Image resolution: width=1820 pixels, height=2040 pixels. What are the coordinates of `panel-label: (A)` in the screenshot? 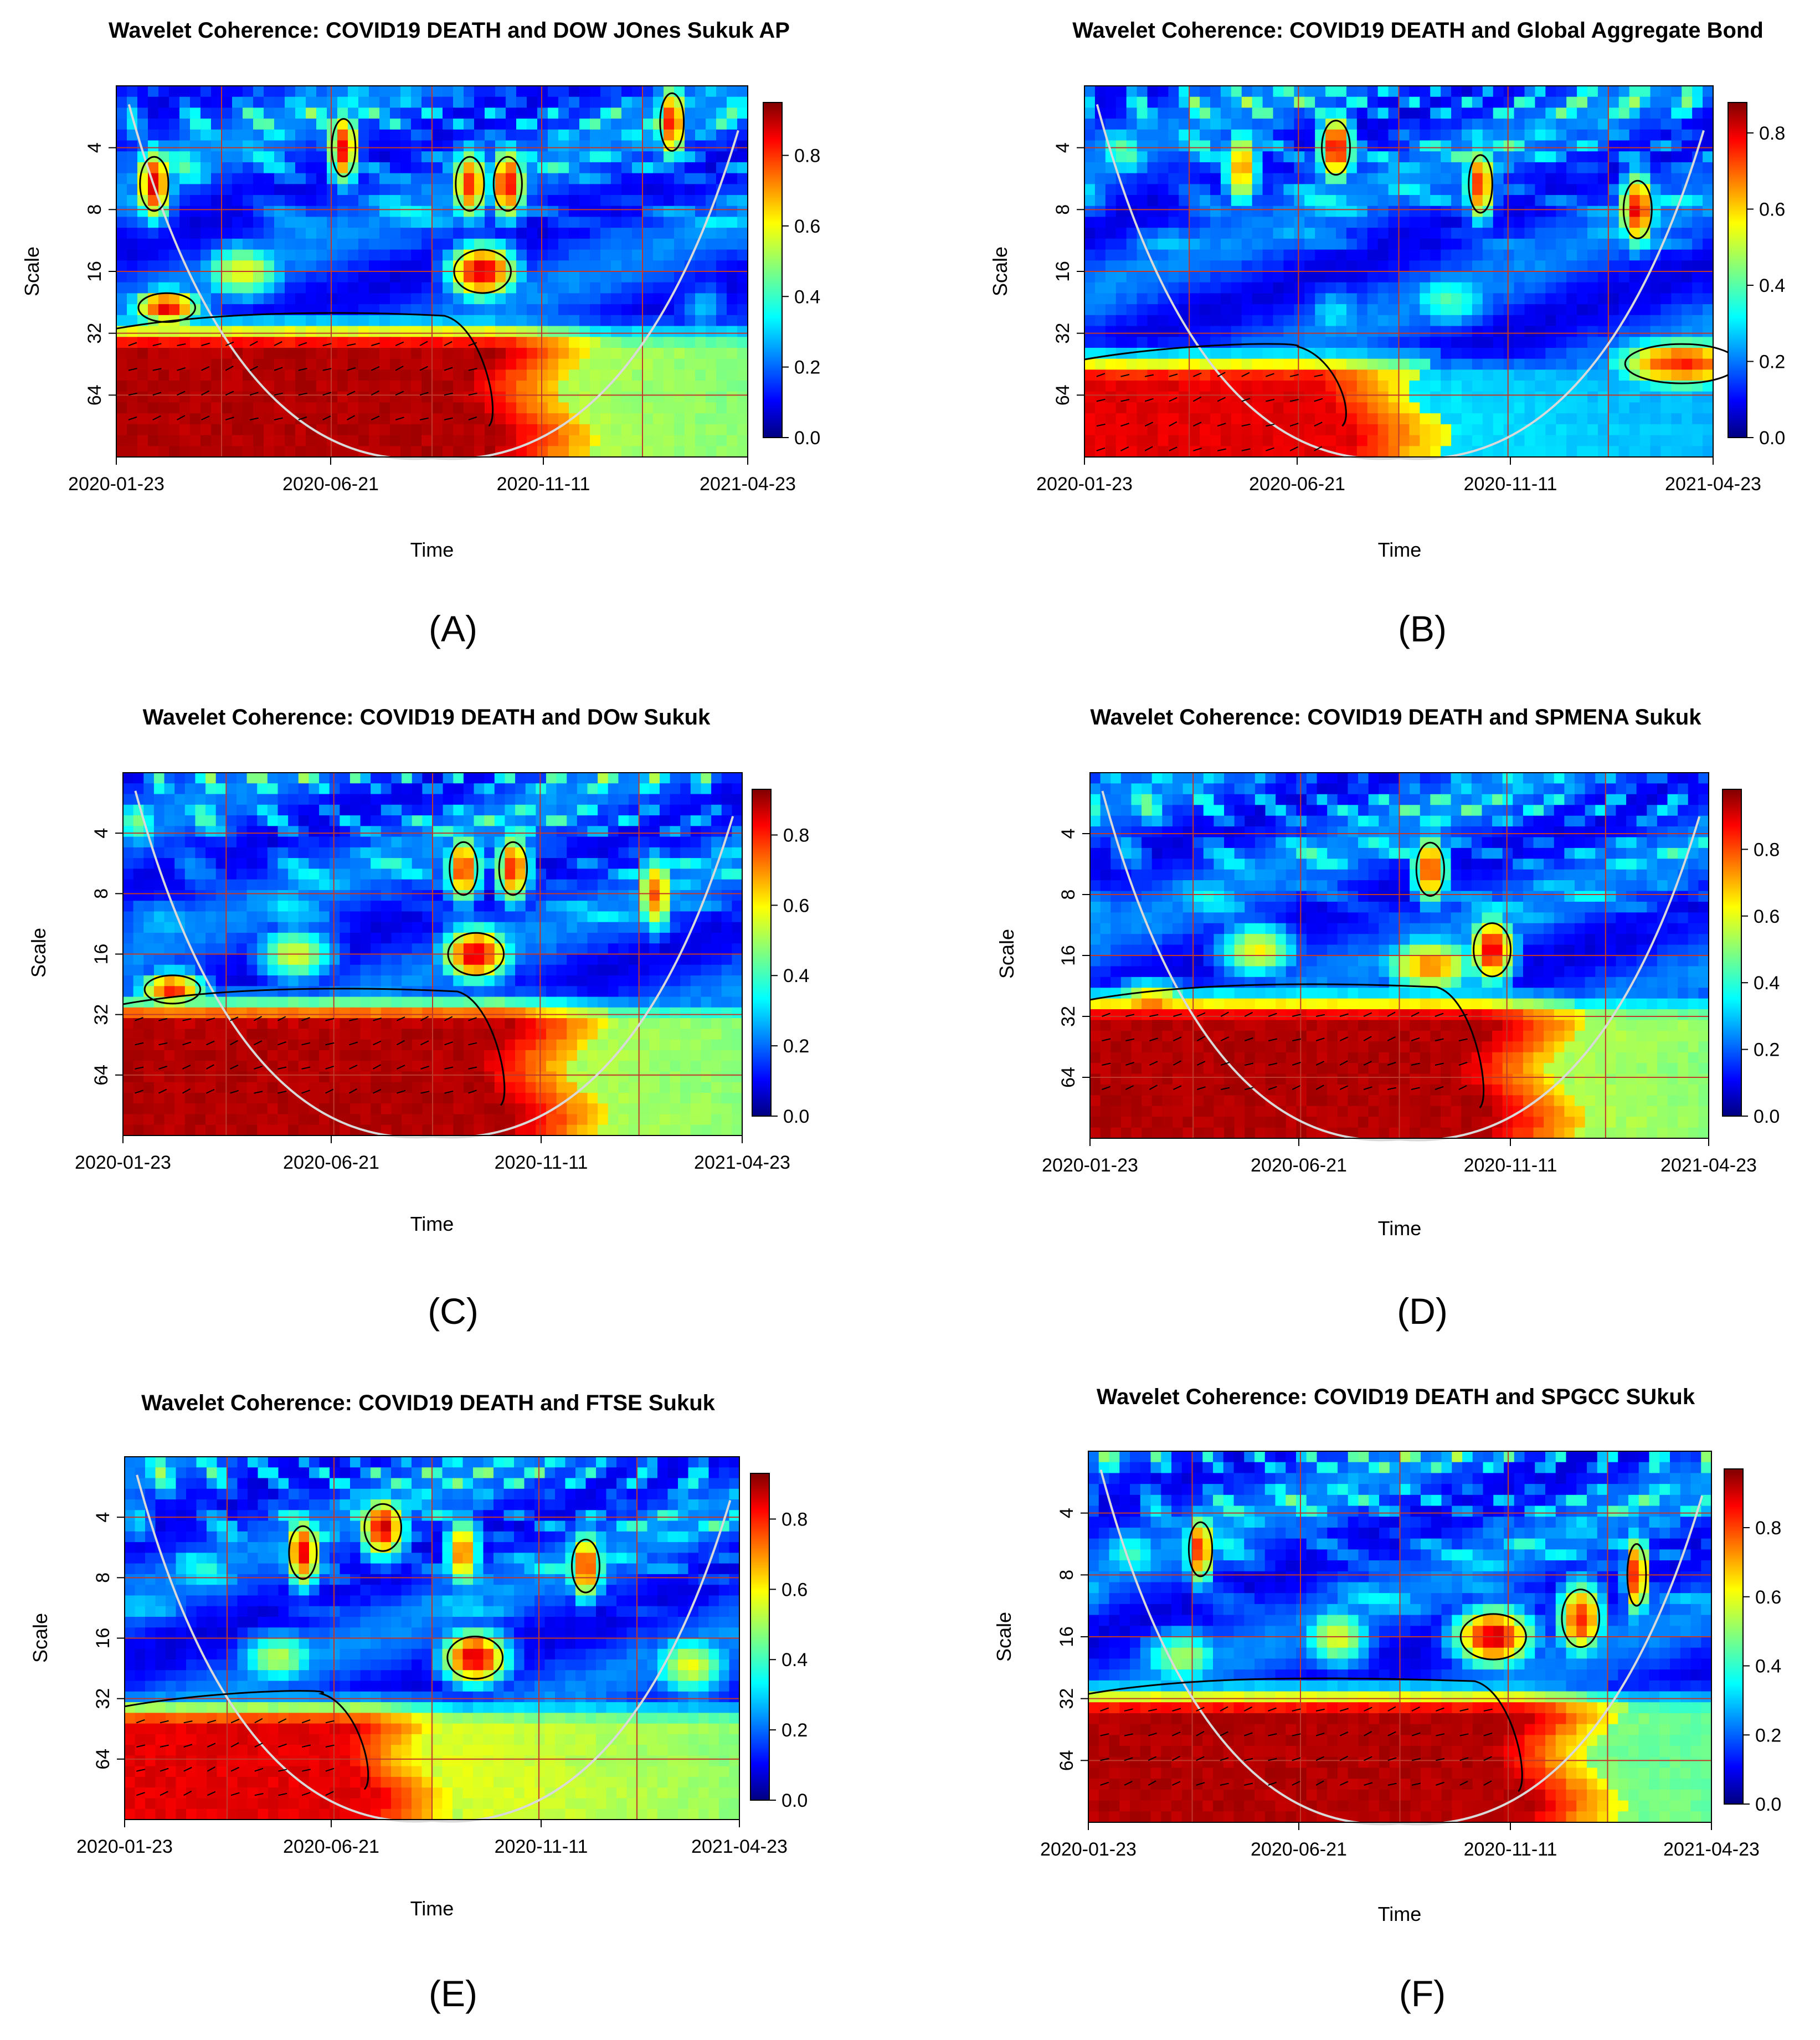 It's located at (453, 628).